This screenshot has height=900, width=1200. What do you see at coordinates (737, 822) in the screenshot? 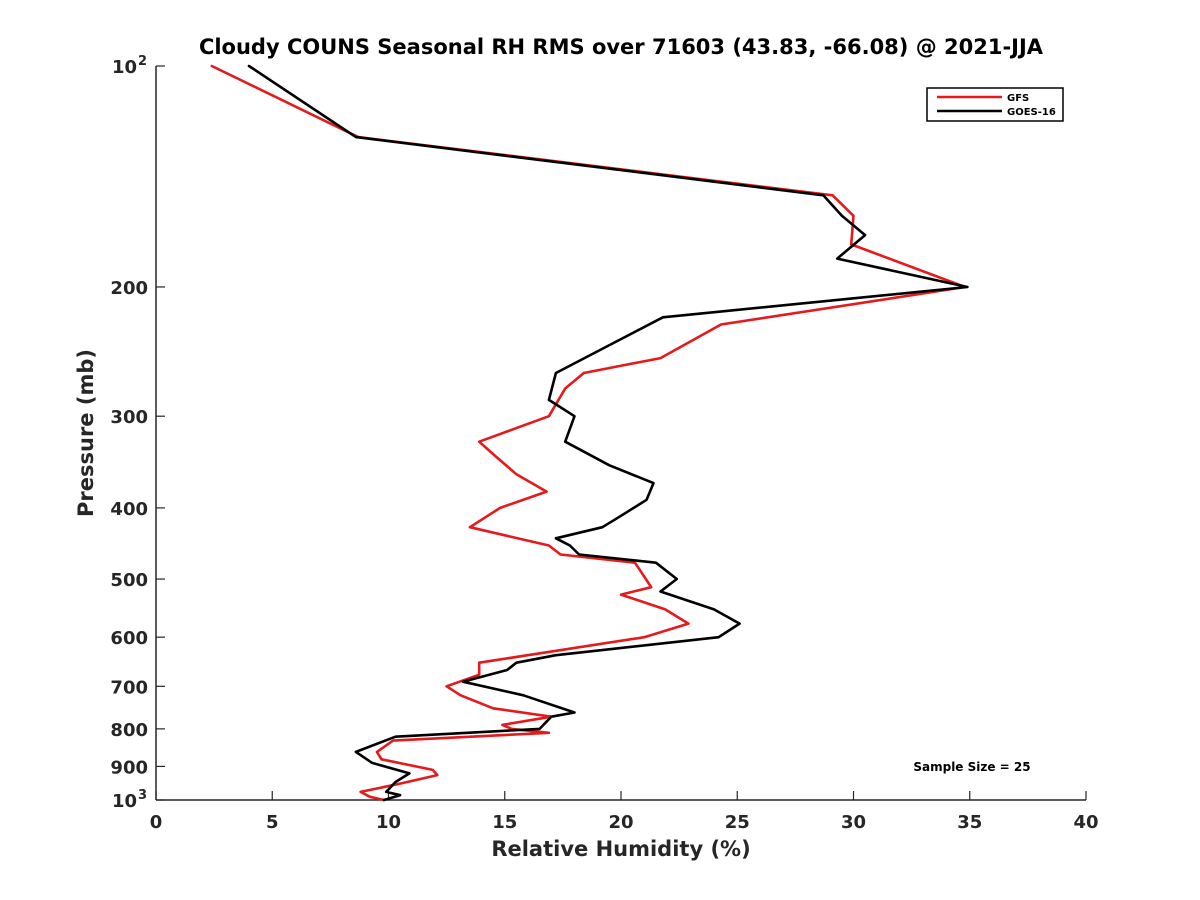
I see `x-tick-label: 25` at bounding box center [737, 822].